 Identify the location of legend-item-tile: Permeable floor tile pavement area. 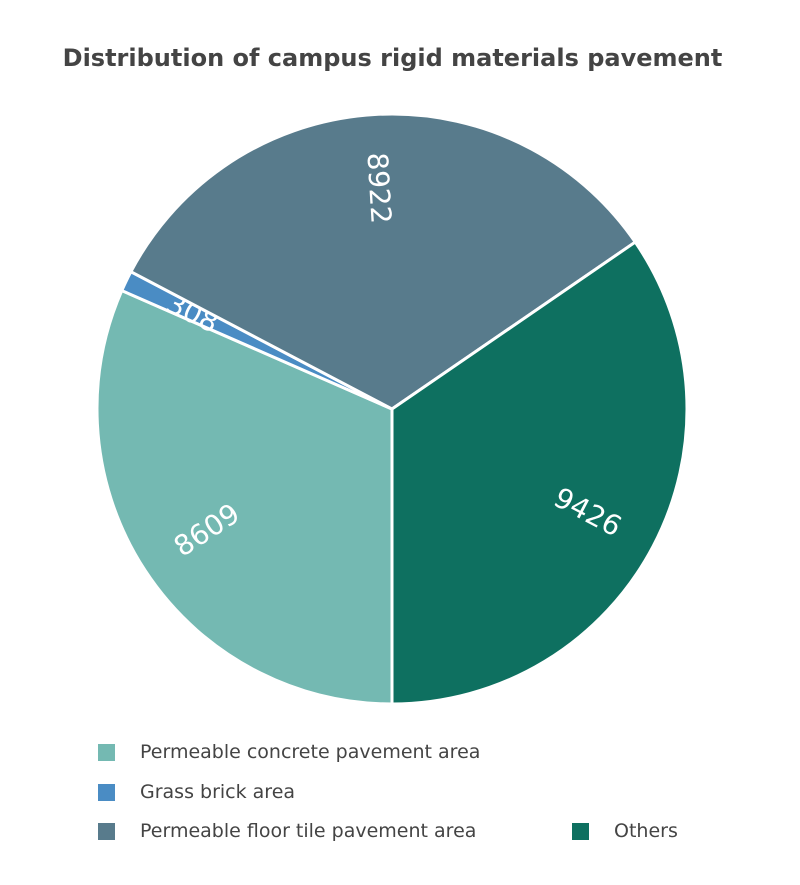
(287, 831).